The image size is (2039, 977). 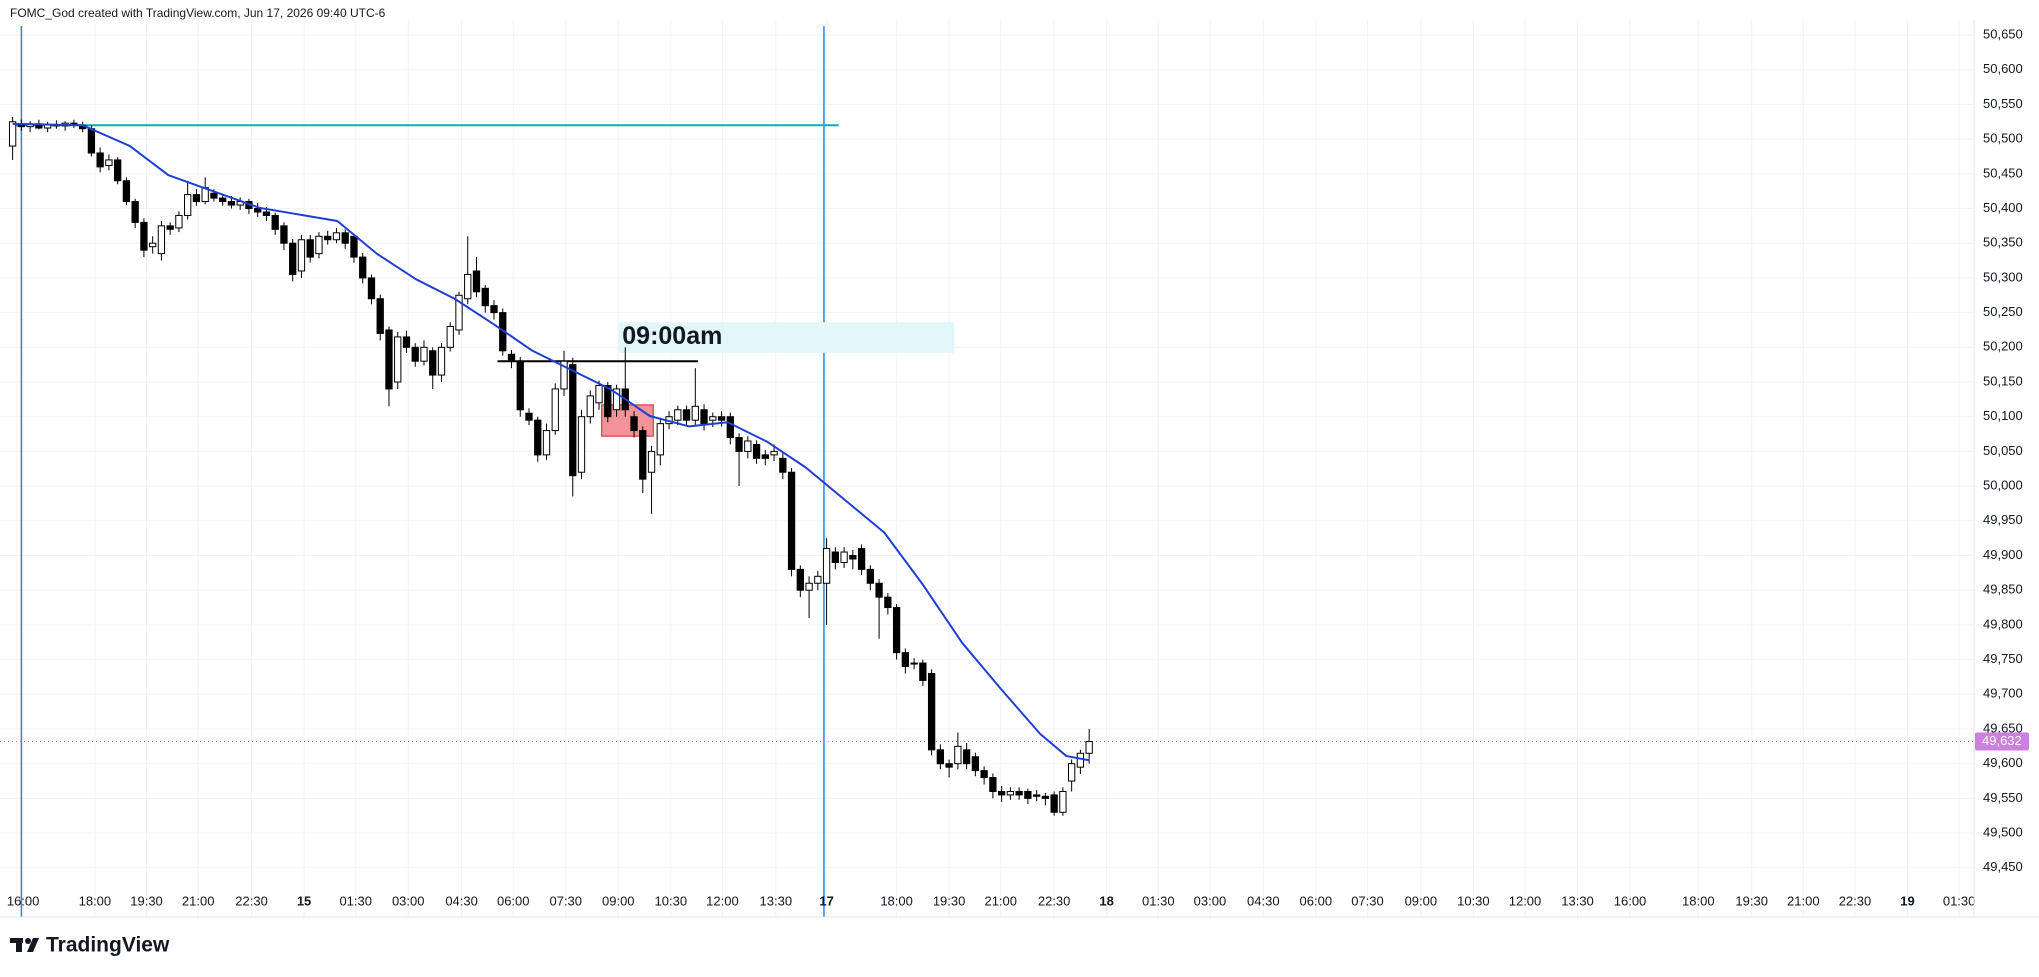 I want to click on x-tick-label: 07:30, so click(x=565, y=900).